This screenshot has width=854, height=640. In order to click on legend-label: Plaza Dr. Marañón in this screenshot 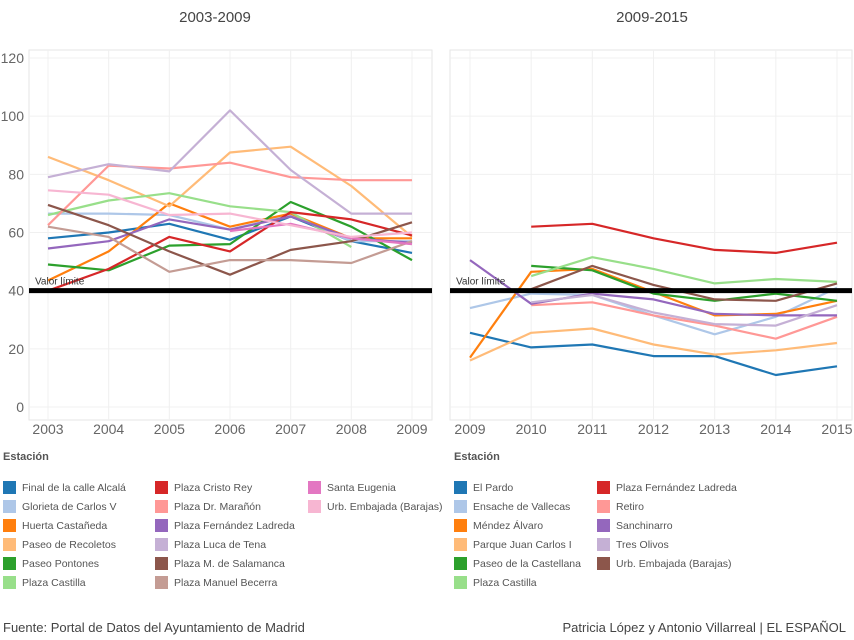, I will do `click(217, 507)`.